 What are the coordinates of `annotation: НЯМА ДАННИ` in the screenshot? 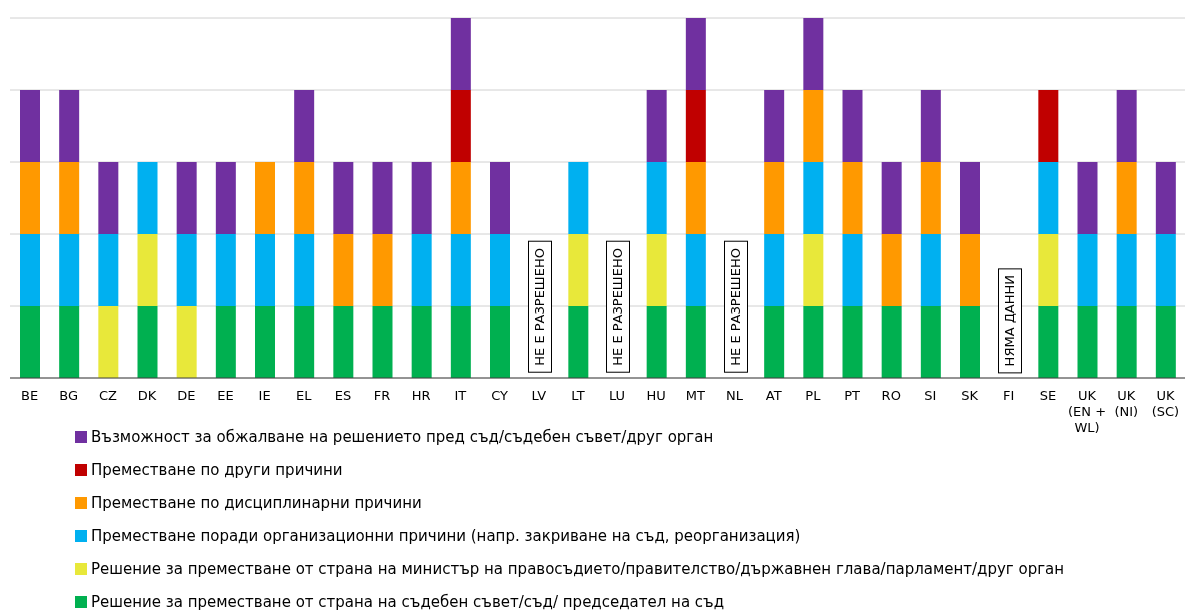 It's located at (1009, 320).